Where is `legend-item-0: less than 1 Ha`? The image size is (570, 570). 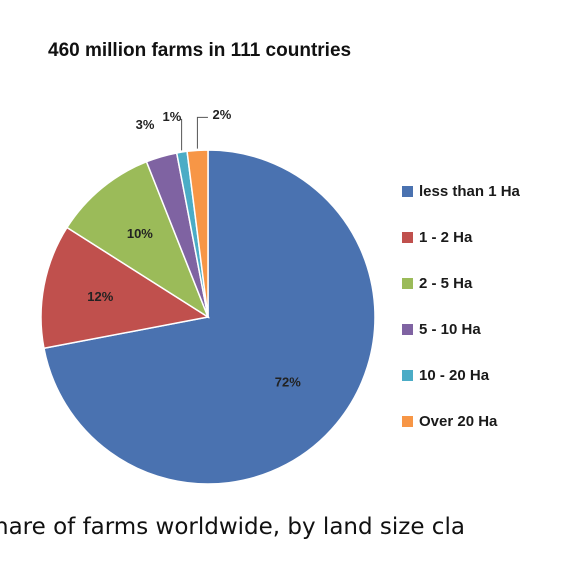
legend-item-0: less than 1 Ha is located at coordinates (461, 191).